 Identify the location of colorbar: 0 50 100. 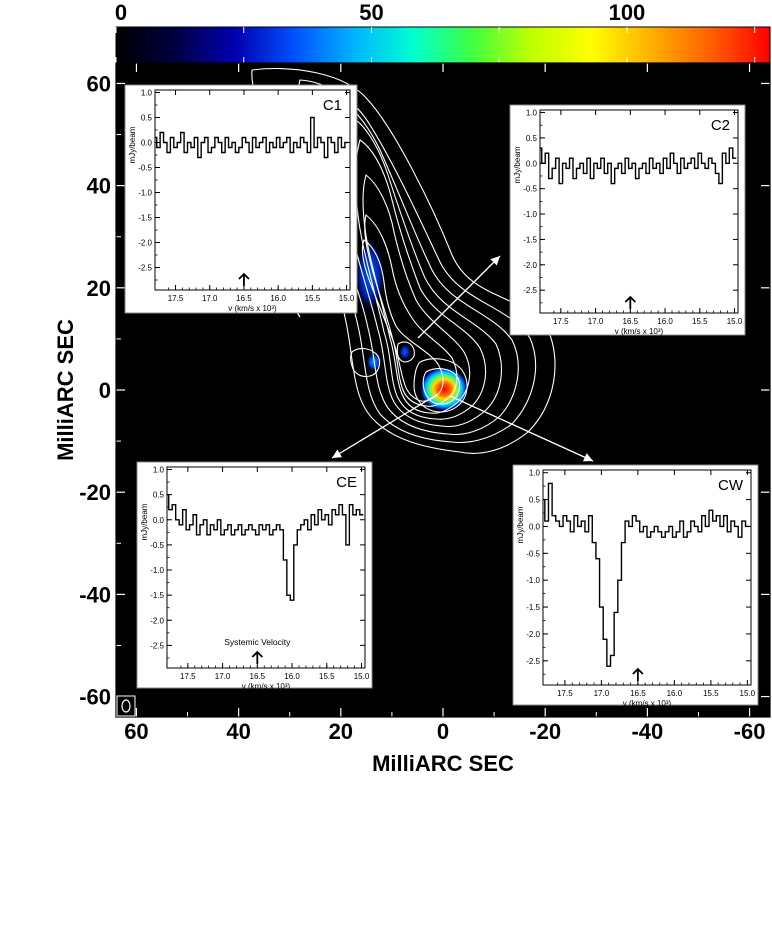
(443, 32).